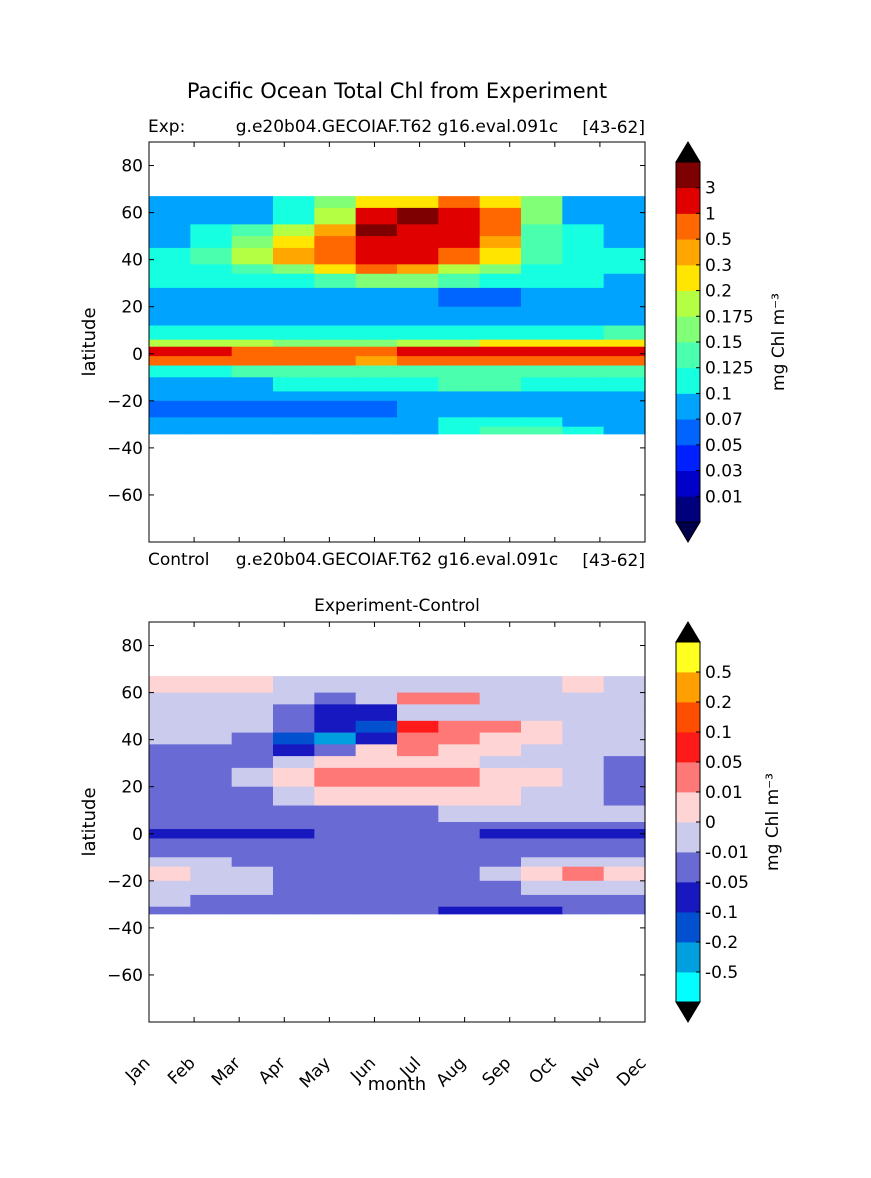  Describe the element at coordinates (125, 976) in the screenshot. I see `y-tick-label: −60` at that location.